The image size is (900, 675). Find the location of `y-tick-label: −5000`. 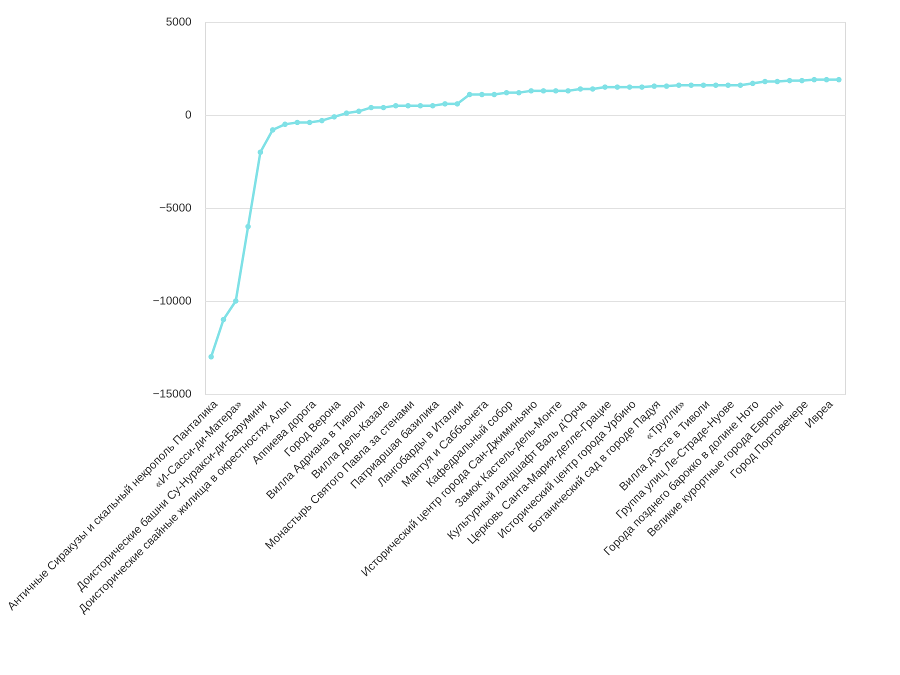

y-tick-label: −5000 is located at coordinates (175, 208).